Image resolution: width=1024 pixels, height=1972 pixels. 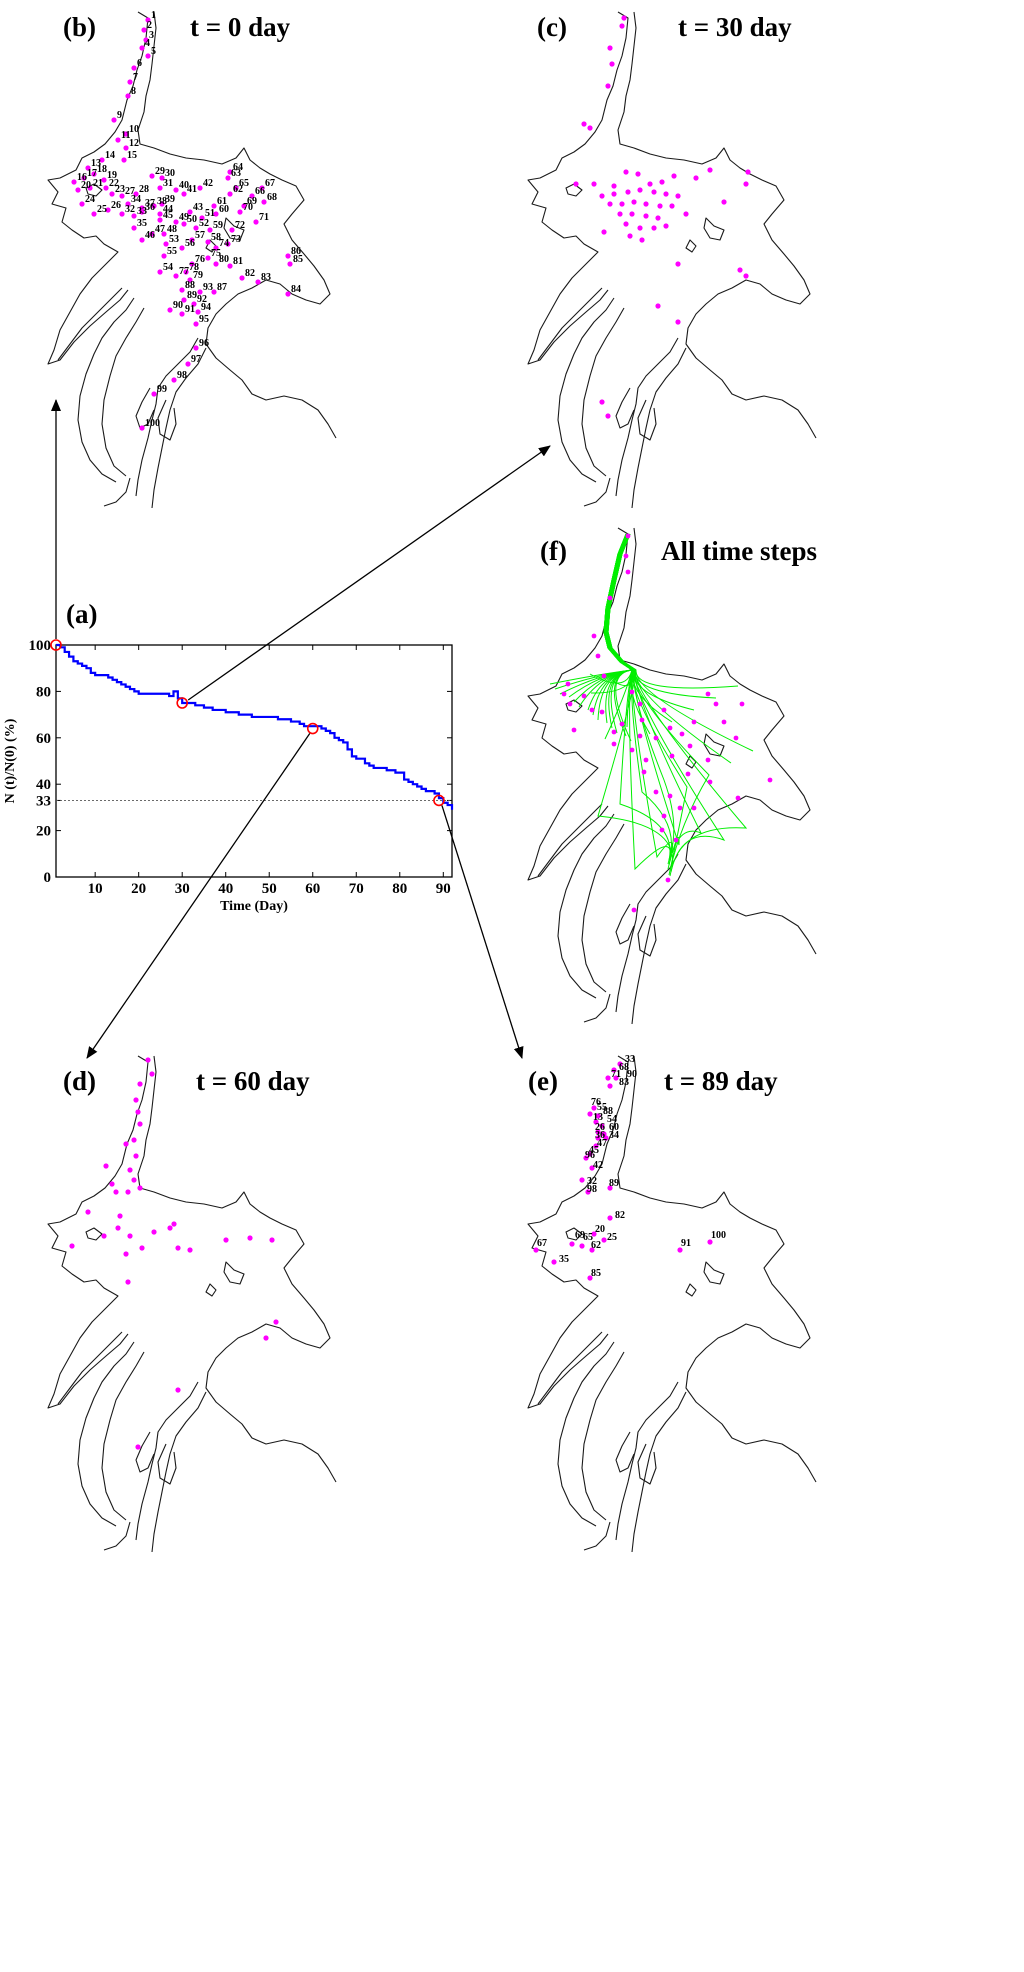 What do you see at coordinates (240, 225) in the screenshot?
I see `particle-label-b: 72` at bounding box center [240, 225].